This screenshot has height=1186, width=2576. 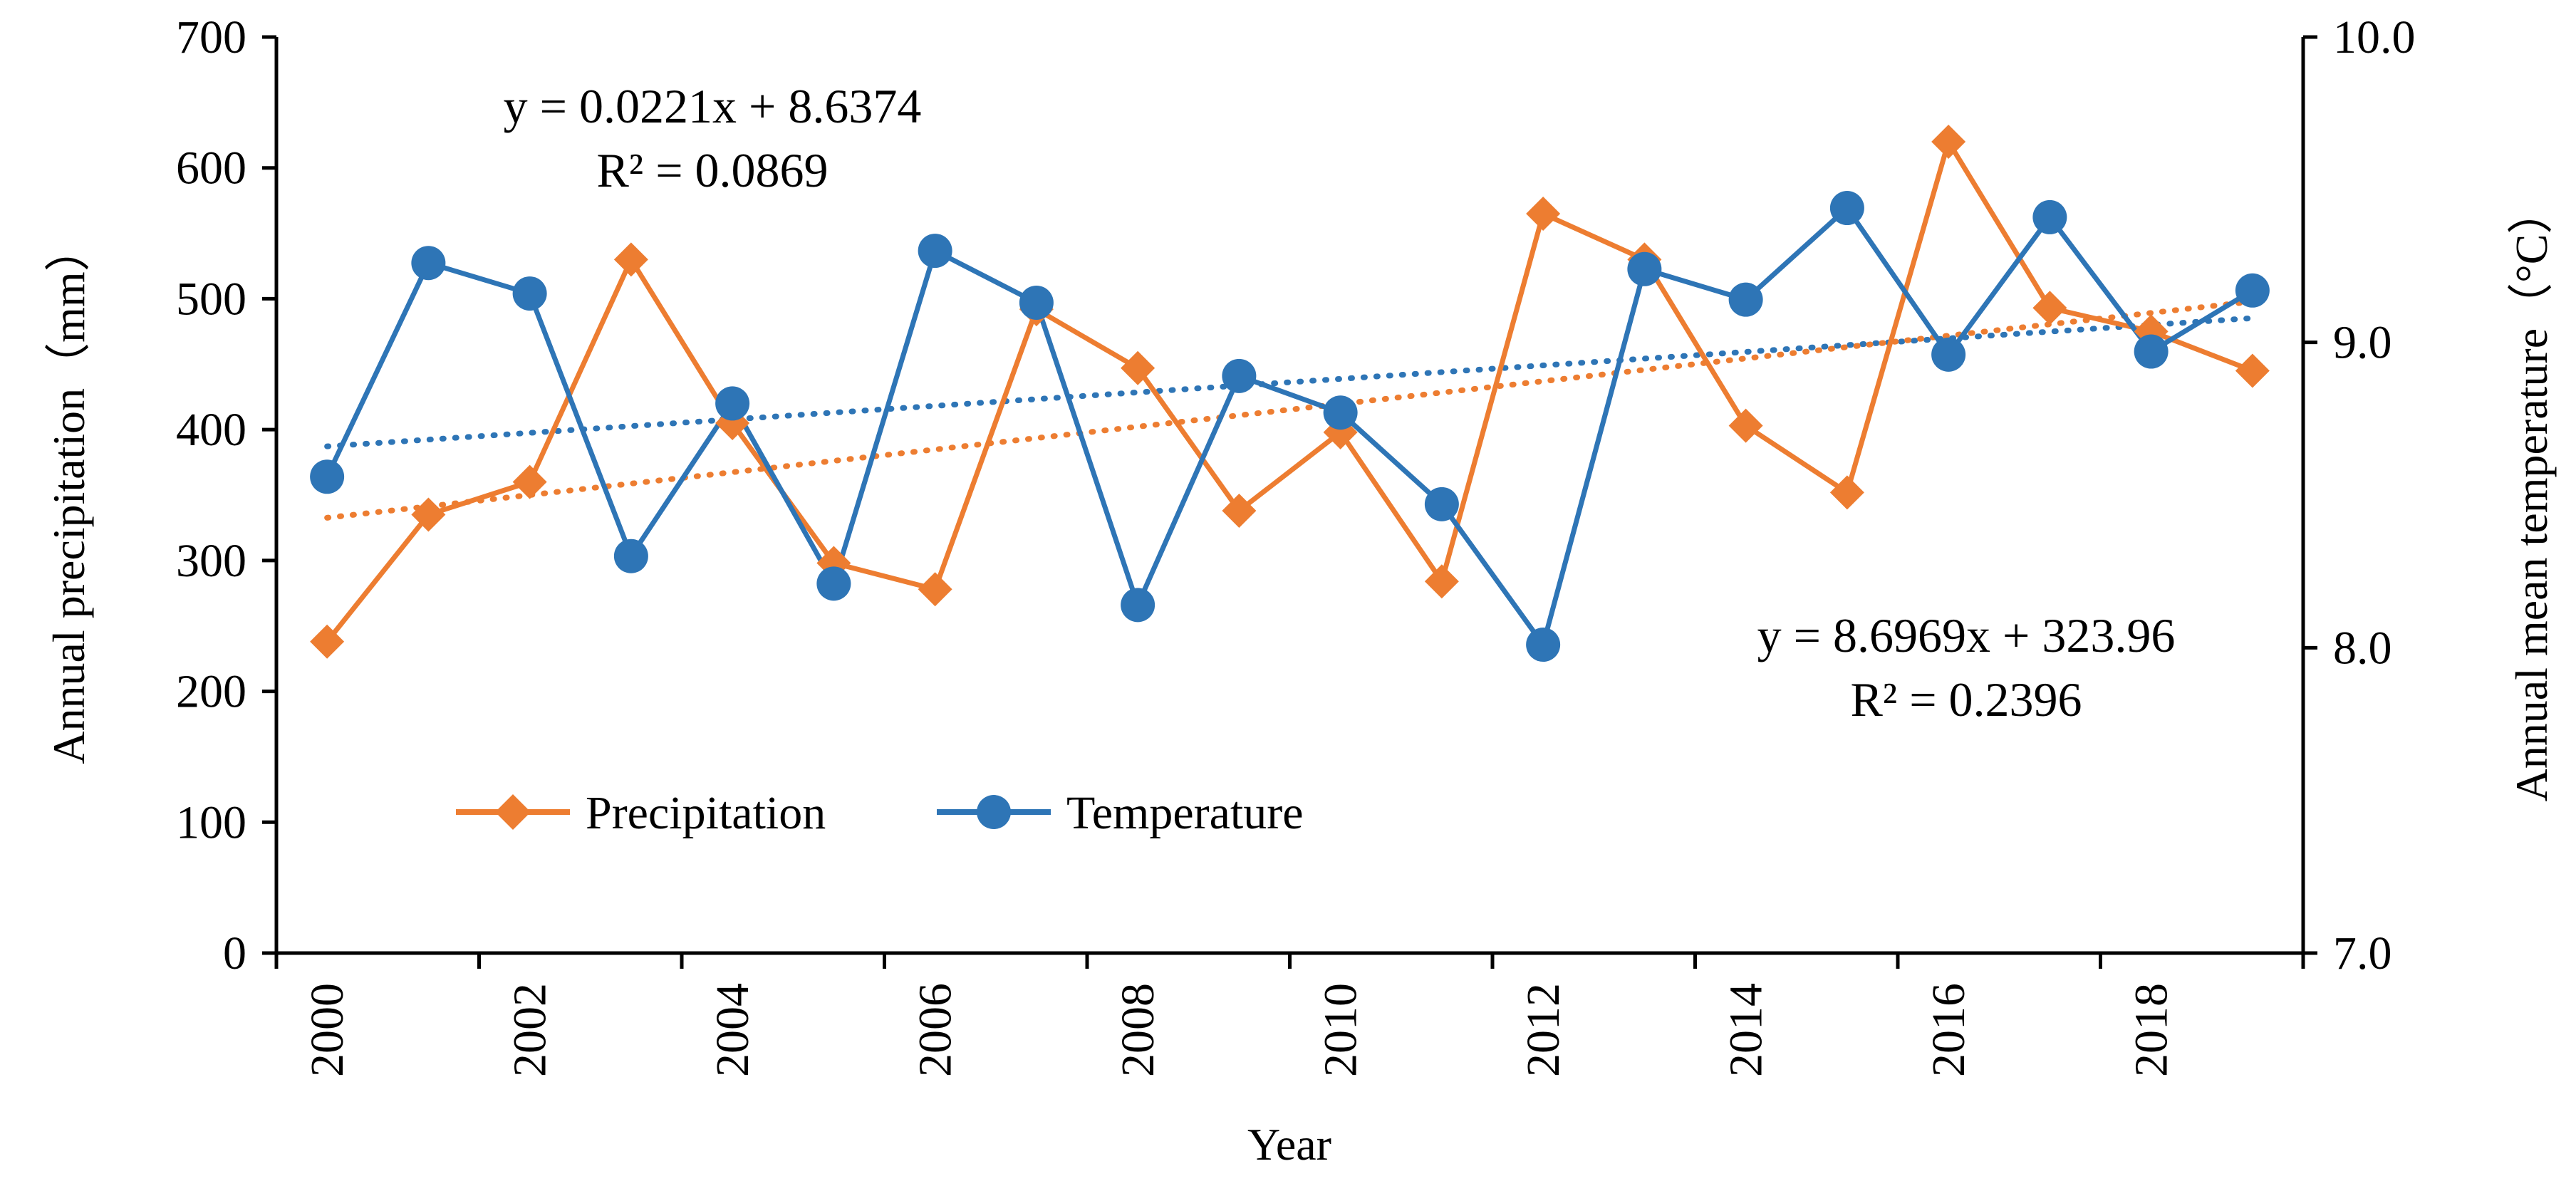 I want to click on right-tick-label: 10.0, so click(x=2374, y=37).